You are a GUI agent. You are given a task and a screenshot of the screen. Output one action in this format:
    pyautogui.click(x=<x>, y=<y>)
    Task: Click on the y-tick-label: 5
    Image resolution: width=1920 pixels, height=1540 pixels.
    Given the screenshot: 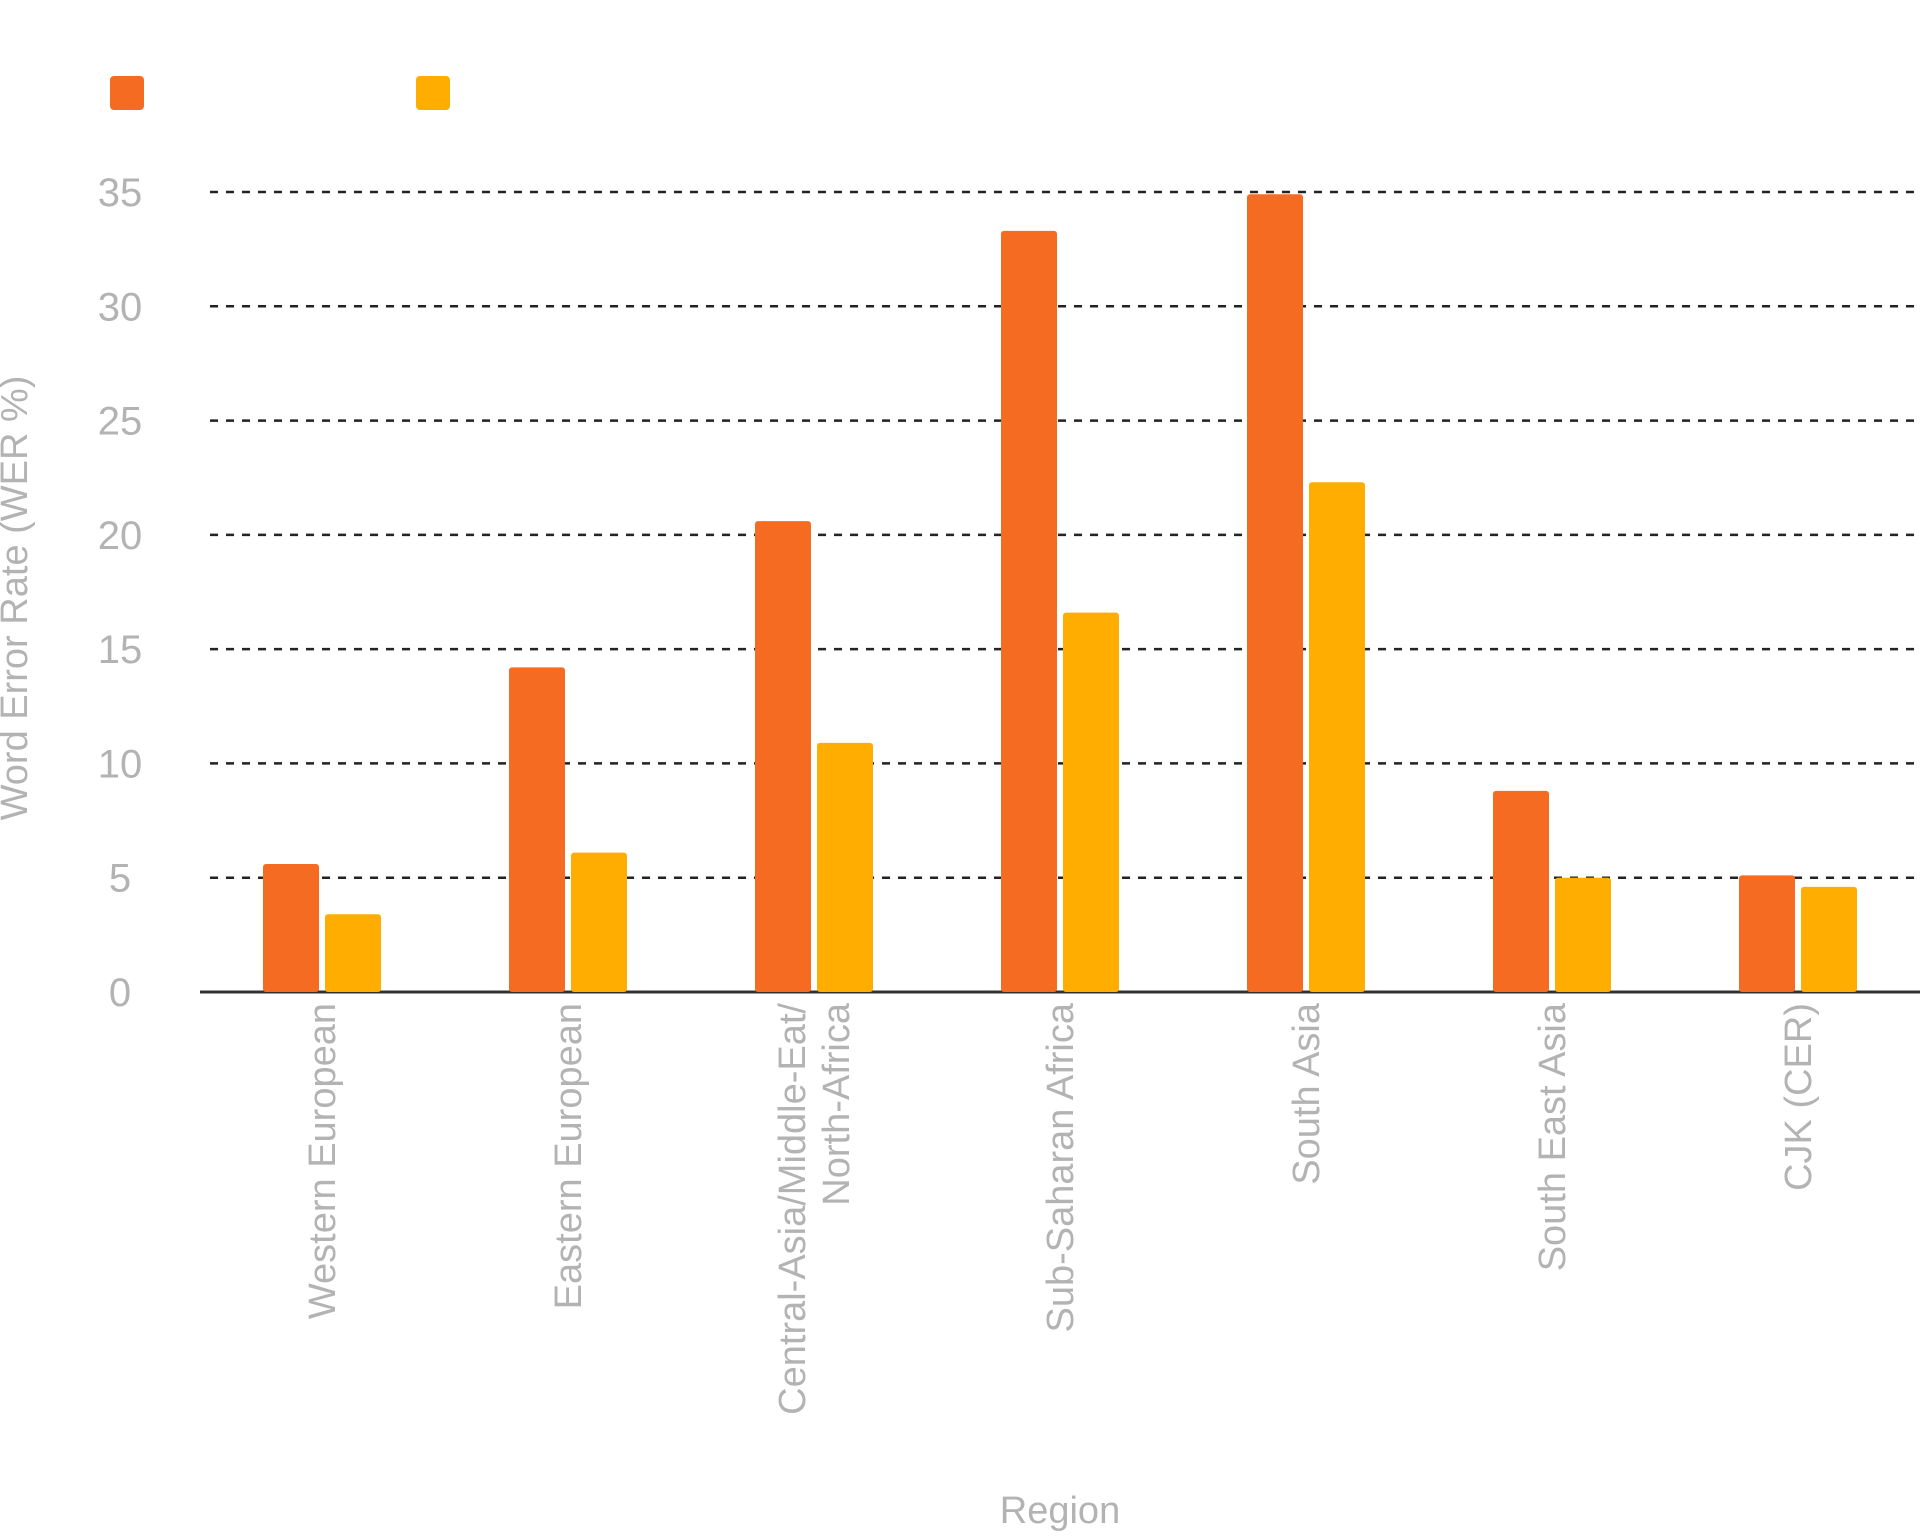 What is the action you would take?
    pyautogui.click(x=120, y=879)
    